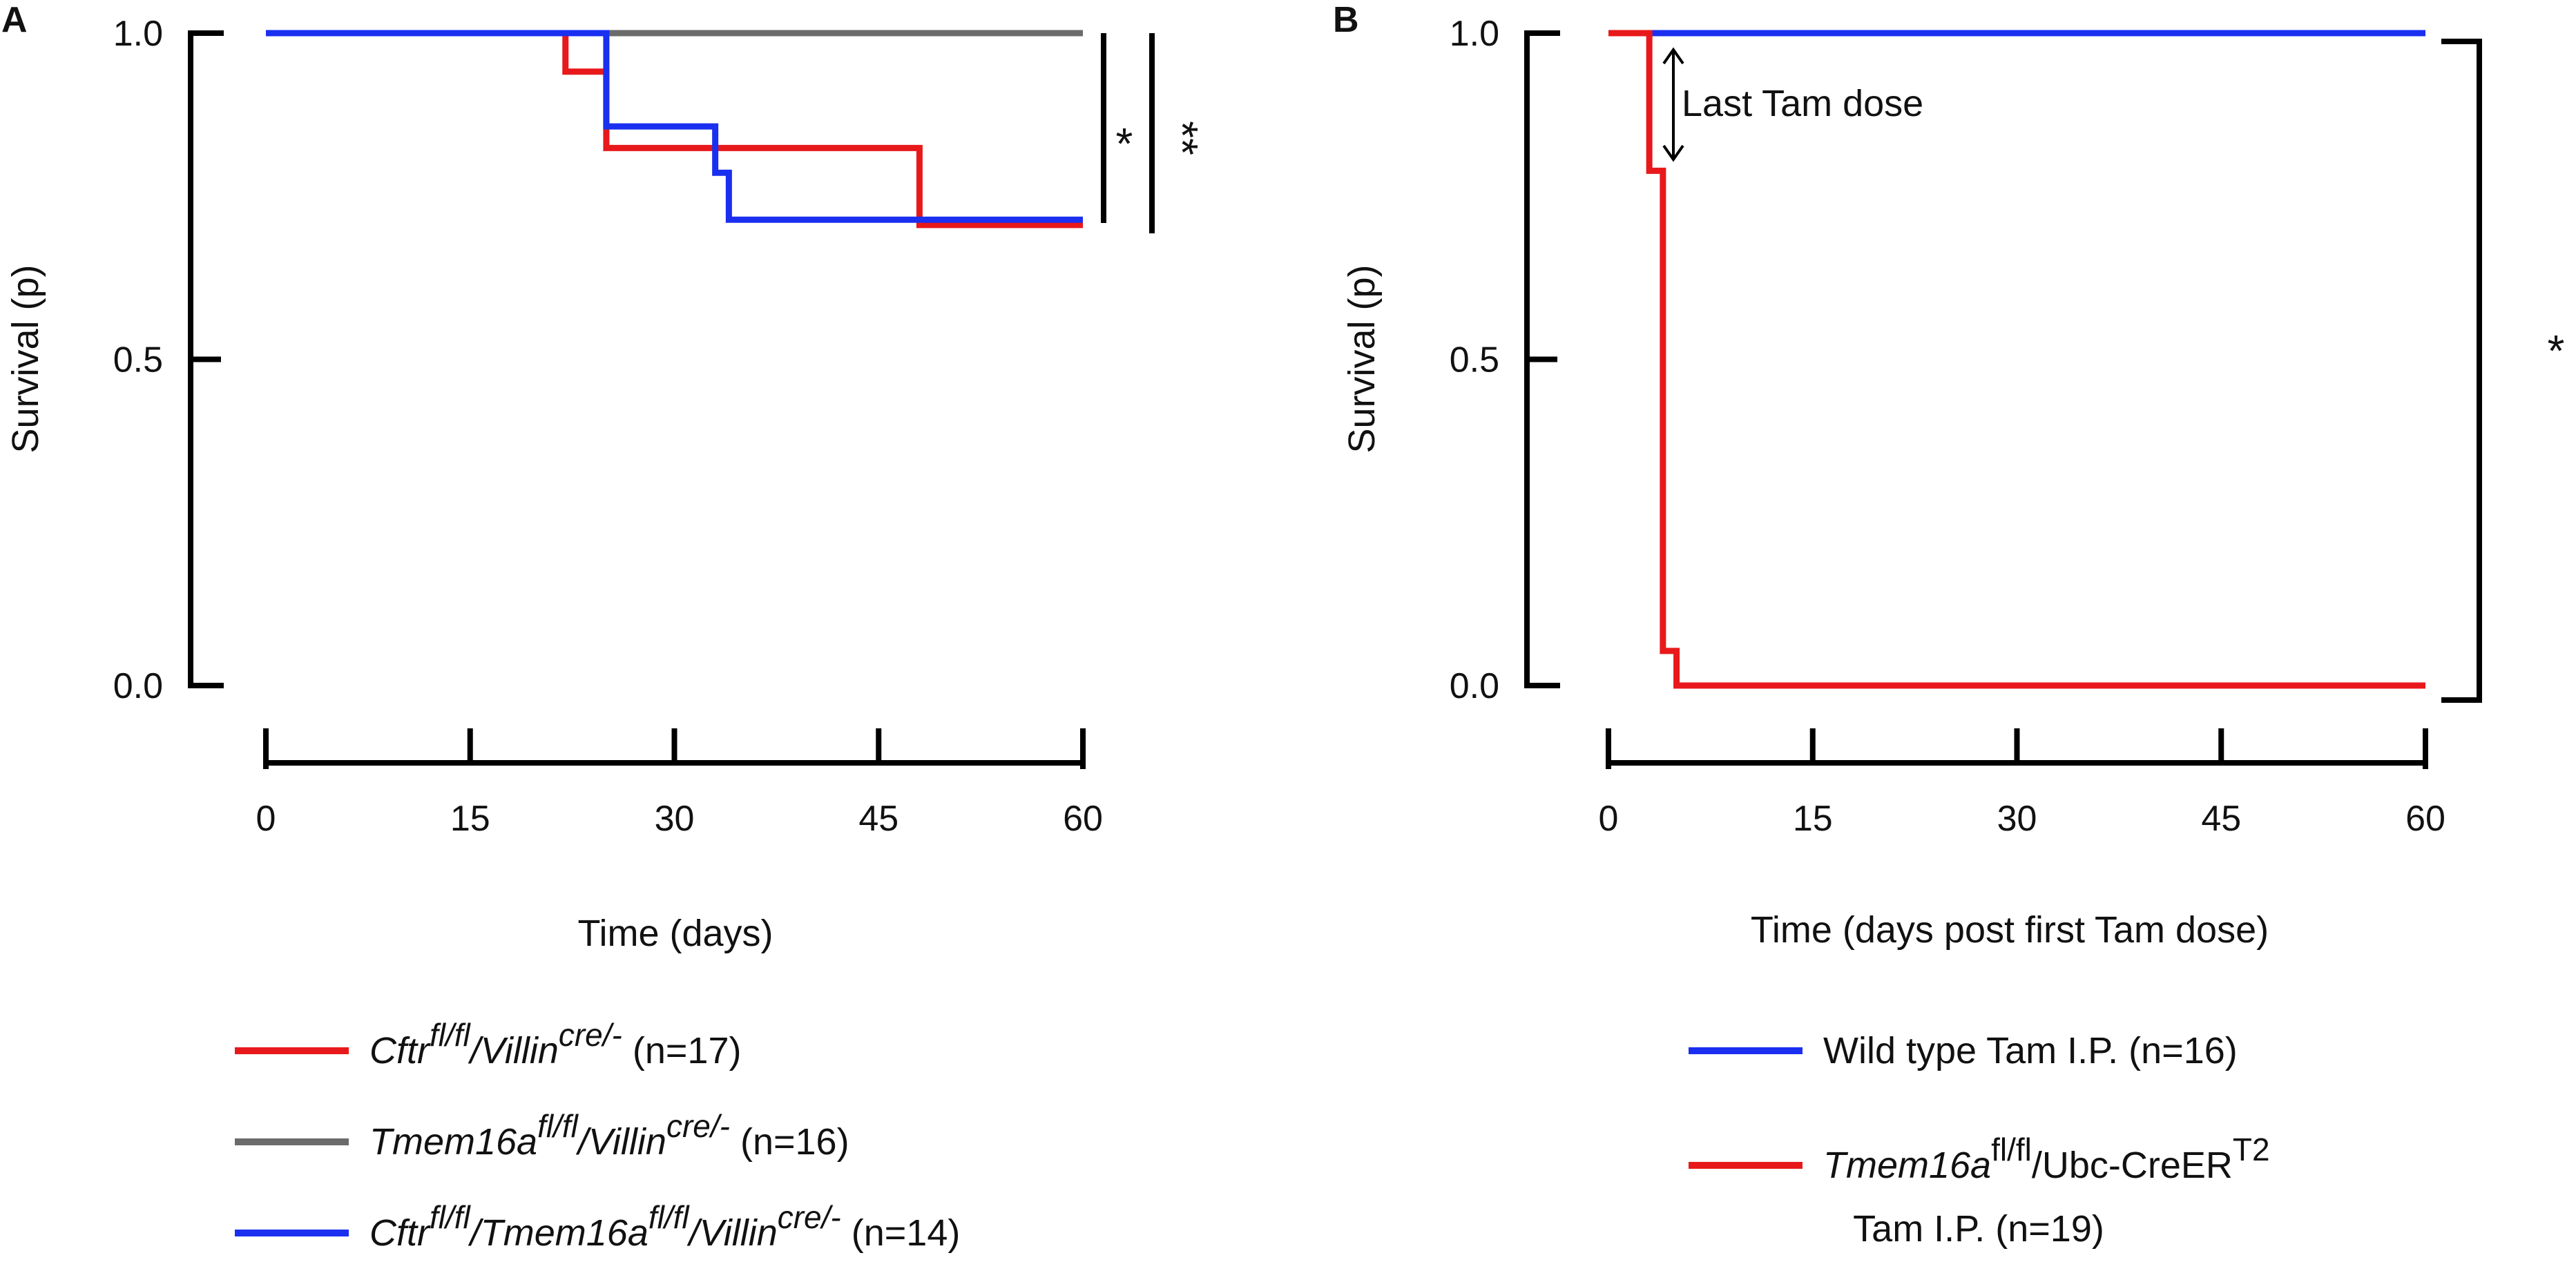 This screenshot has height=1262, width=2576. What do you see at coordinates (1673, 104) in the screenshot?
I see `last-tam-dose-arrow` at bounding box center [1673, 104].